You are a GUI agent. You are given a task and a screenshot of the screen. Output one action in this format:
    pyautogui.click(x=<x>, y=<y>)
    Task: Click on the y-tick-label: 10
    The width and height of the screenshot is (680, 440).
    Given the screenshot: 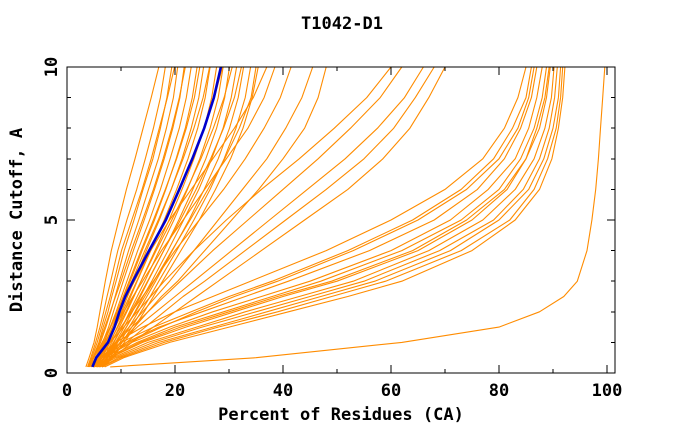 What is the action you would take?
    pyautogui.click(x=52, y=67)
    